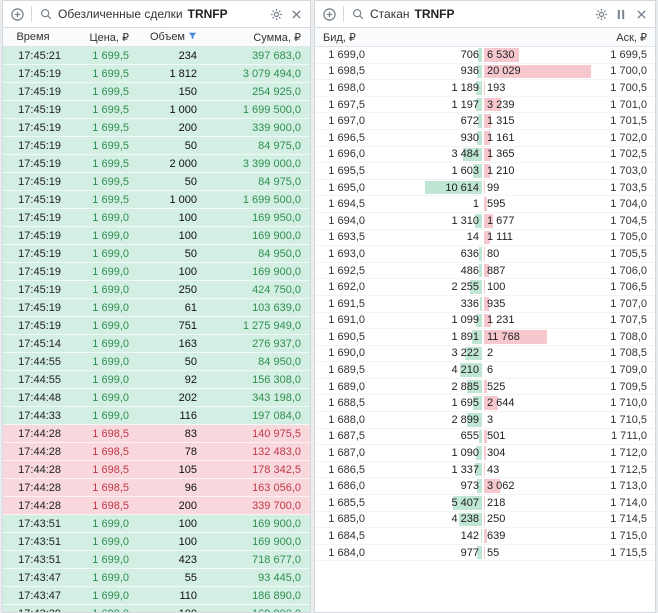  I want to click on bid-price: 1 694,5, so click(346, 204).